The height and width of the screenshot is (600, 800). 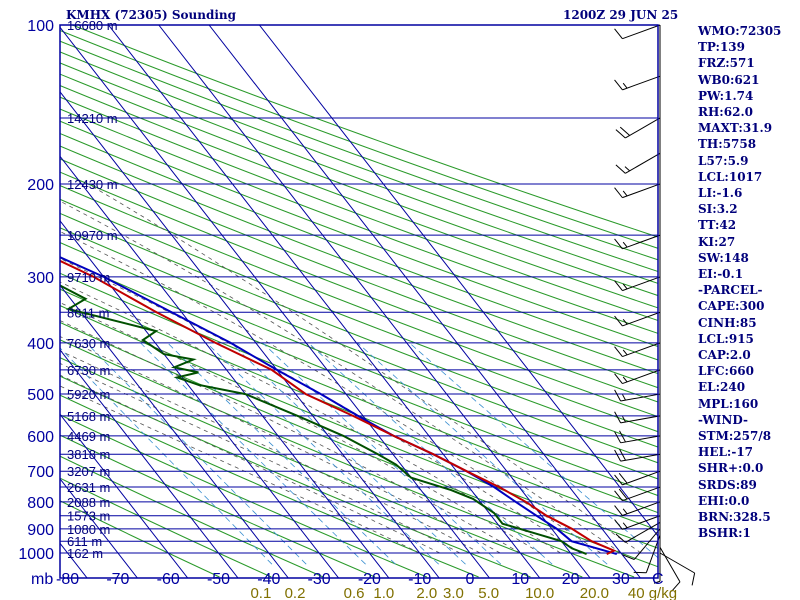 I want to click on height-label: 3818 m, so click(x=88, y=454).